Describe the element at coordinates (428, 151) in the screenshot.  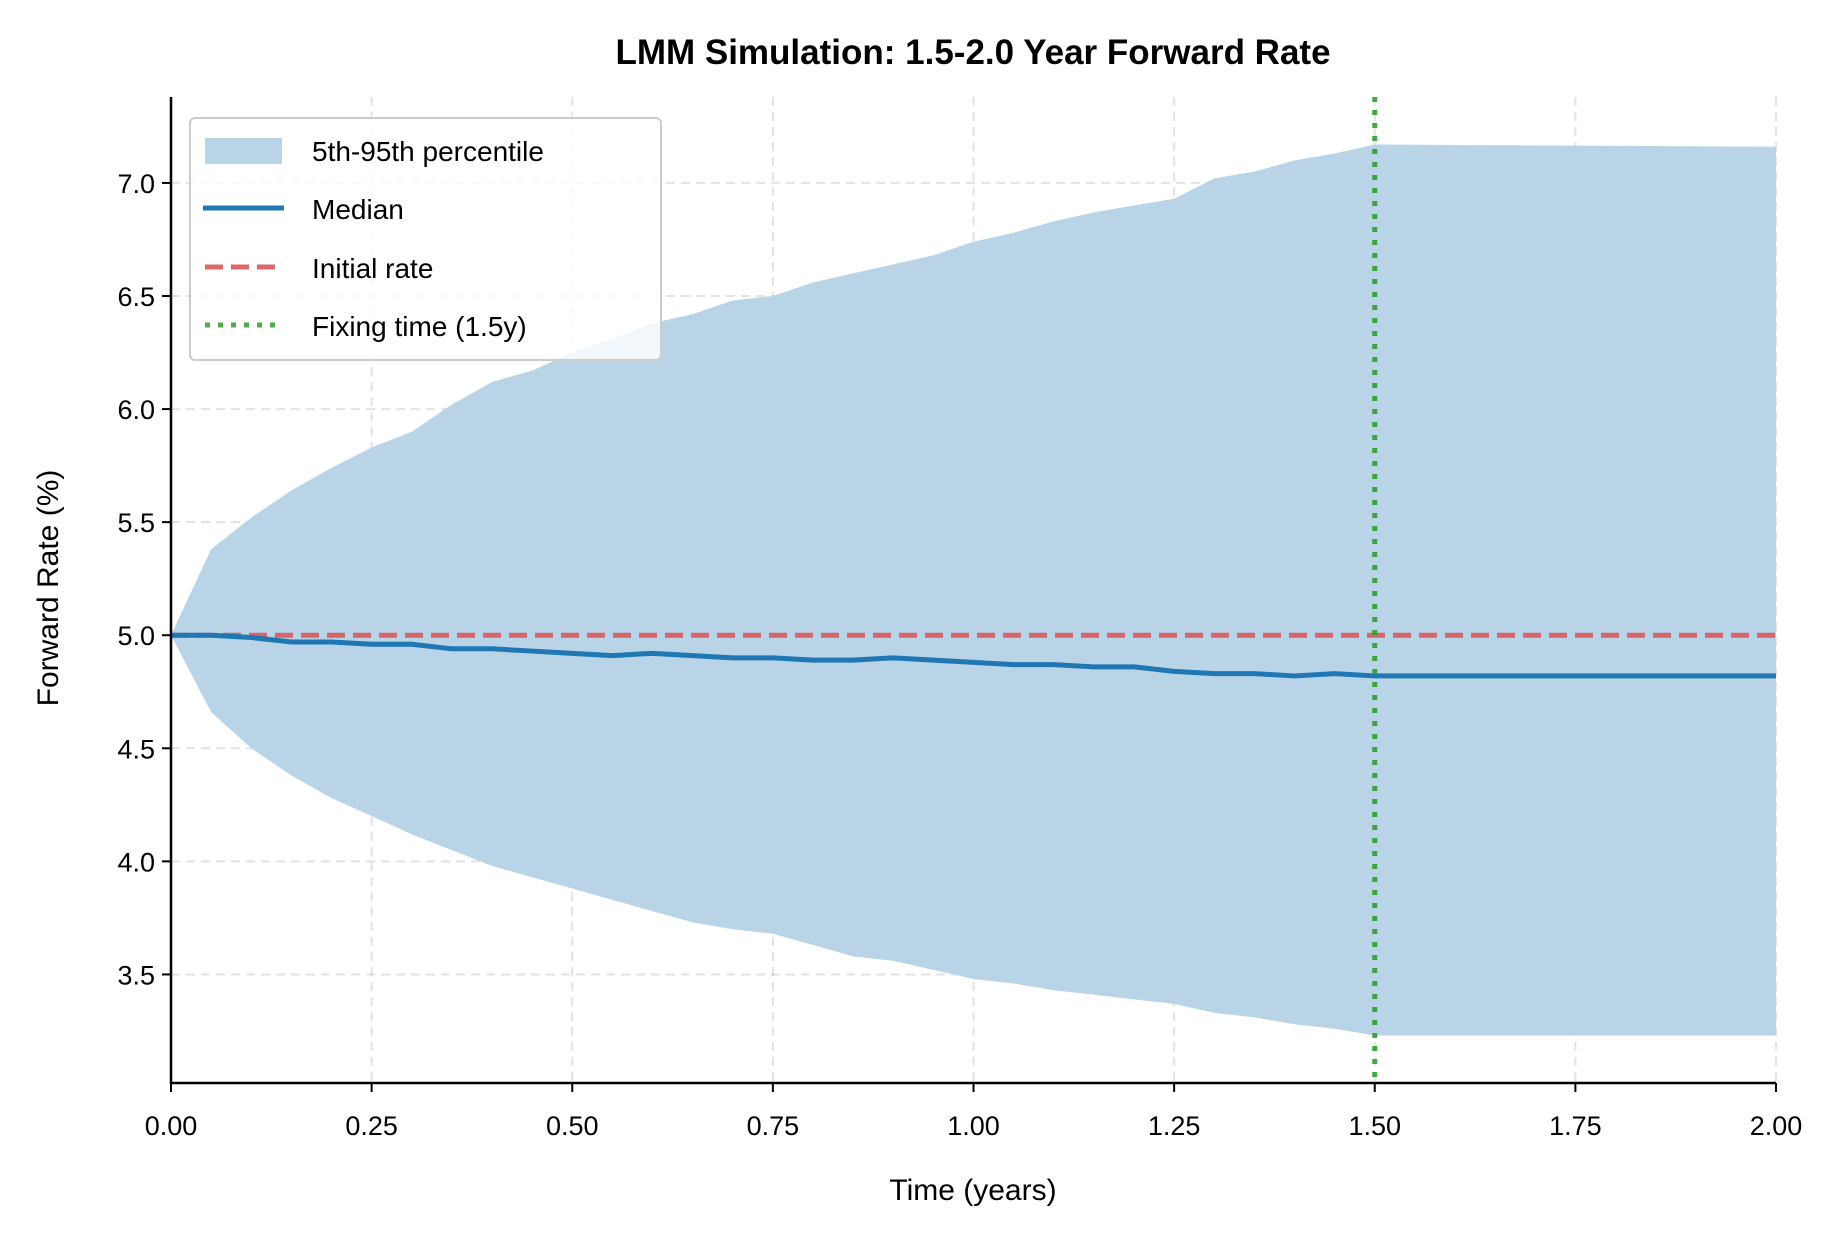
I see `legend-label-band: 5th-95th percentile` at that location.